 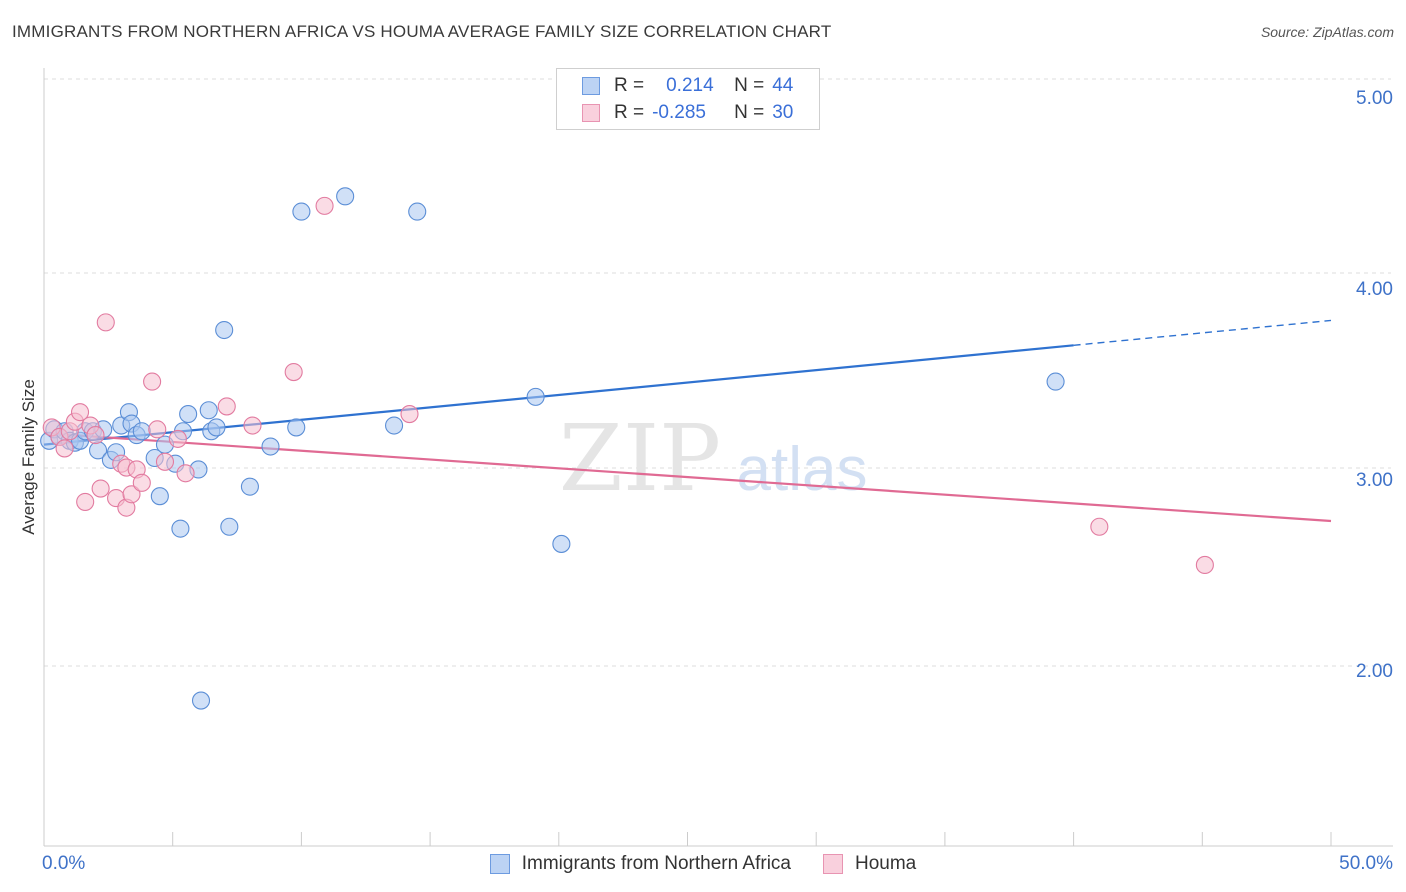 I want to click on correlation-legend: R = 0.214 N = 44 R = -0.285 N = 30, so click(x=688, y=99).